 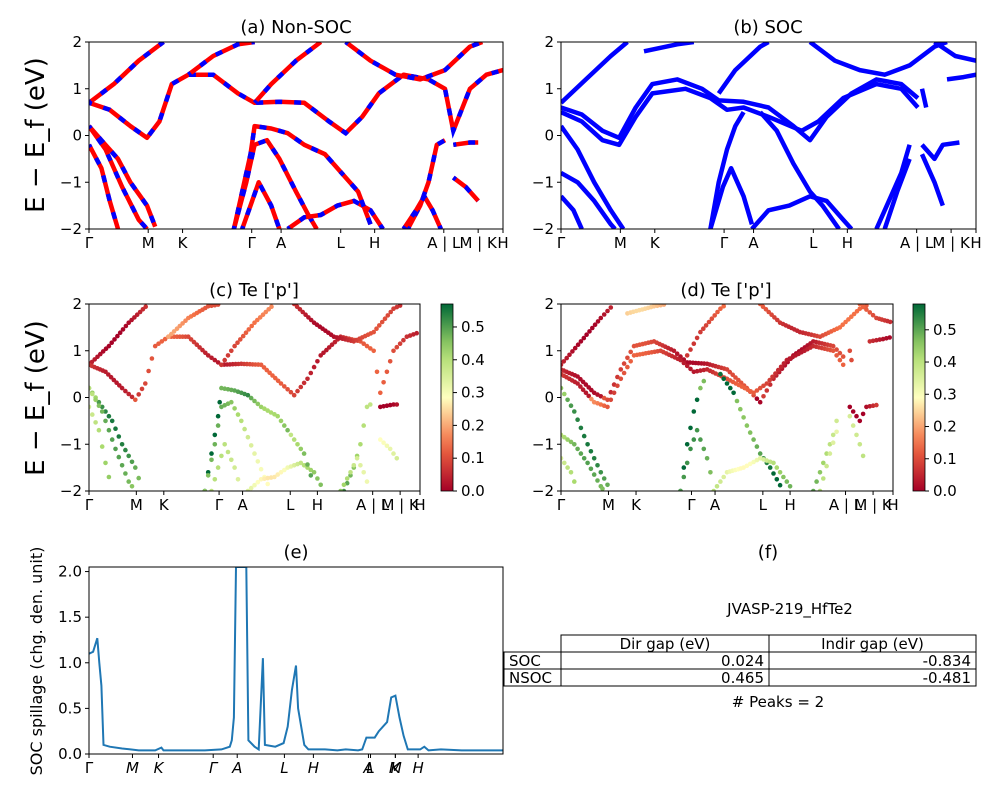 I want to click on panel-e-ylabel: SOC spillage (chg. den. unit), so click(x=36, y=661).